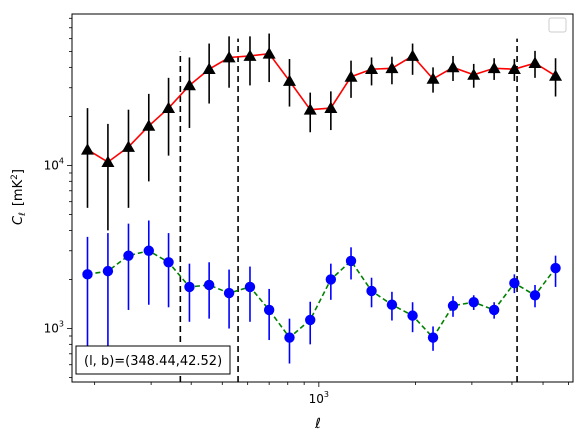  I want to click on y-axis-label: Cℓ [mK2], so click(19, 197).